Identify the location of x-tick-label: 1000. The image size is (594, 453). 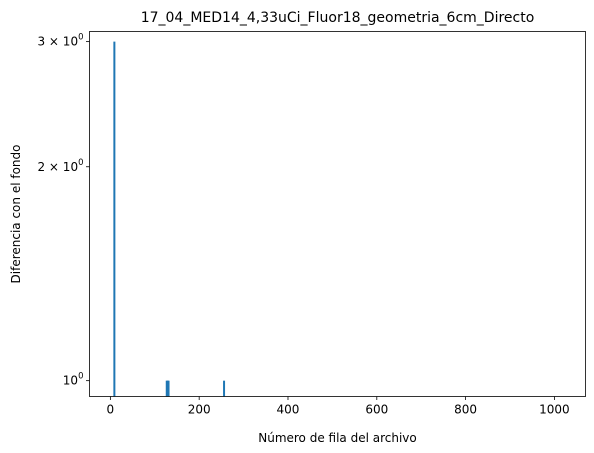
(554, 410).